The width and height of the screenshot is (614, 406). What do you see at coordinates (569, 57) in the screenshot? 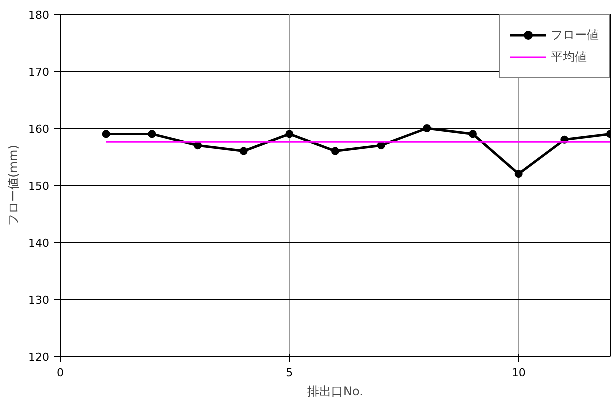
I see `legend-label: 平均値` at bounding box center [569, 57].